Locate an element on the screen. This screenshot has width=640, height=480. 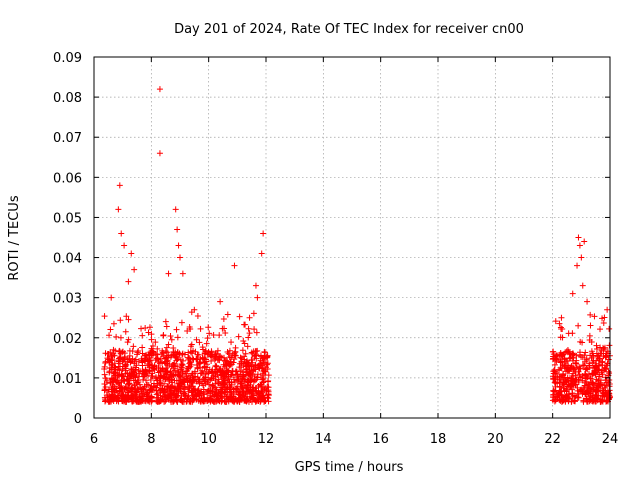
x-tick-label: 10 is located at coordinates (208, 439).